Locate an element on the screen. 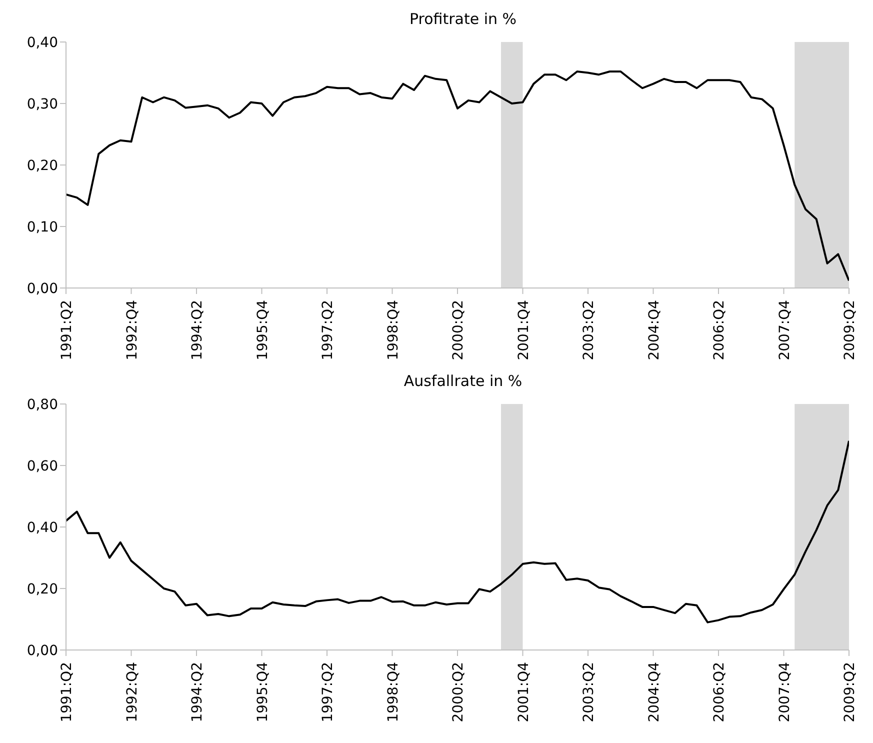 Image resolution: width=873 pixels, height=743 pixels. y-tick-label: 0,60 is located at coordinates (42, 466).